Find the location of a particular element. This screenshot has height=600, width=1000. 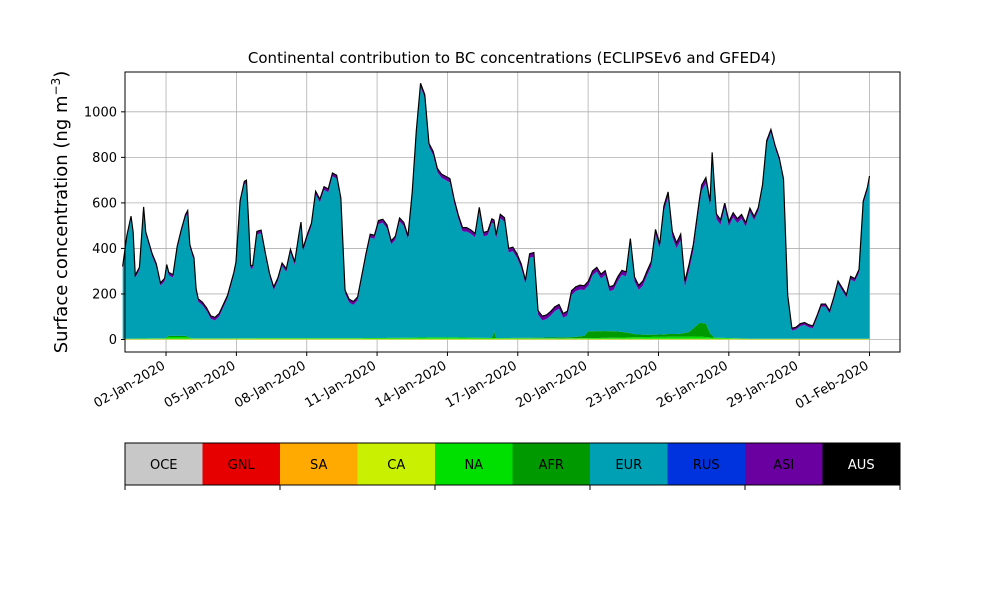

legend-swatch-ca is located at coordinates (396, 464).